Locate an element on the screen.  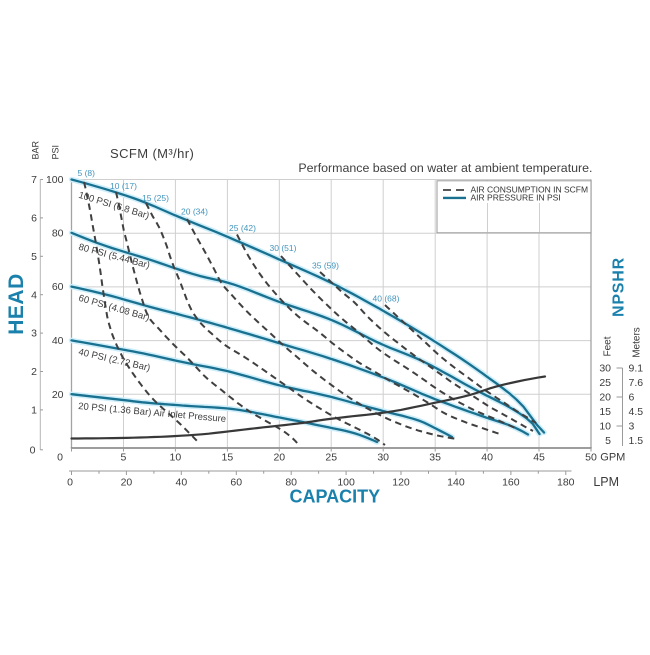
svg-text: 35 (59) is located at coordinates (325, 265).